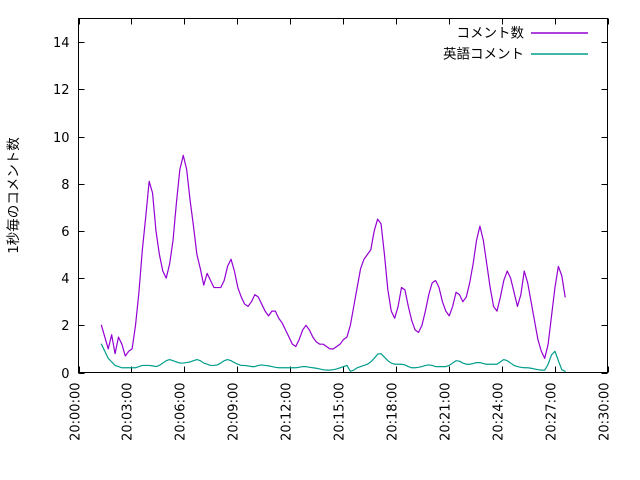 This screenshot has width=640, height=480. I want to click on x-tick-label: 20:27:00, so click(552, 412).